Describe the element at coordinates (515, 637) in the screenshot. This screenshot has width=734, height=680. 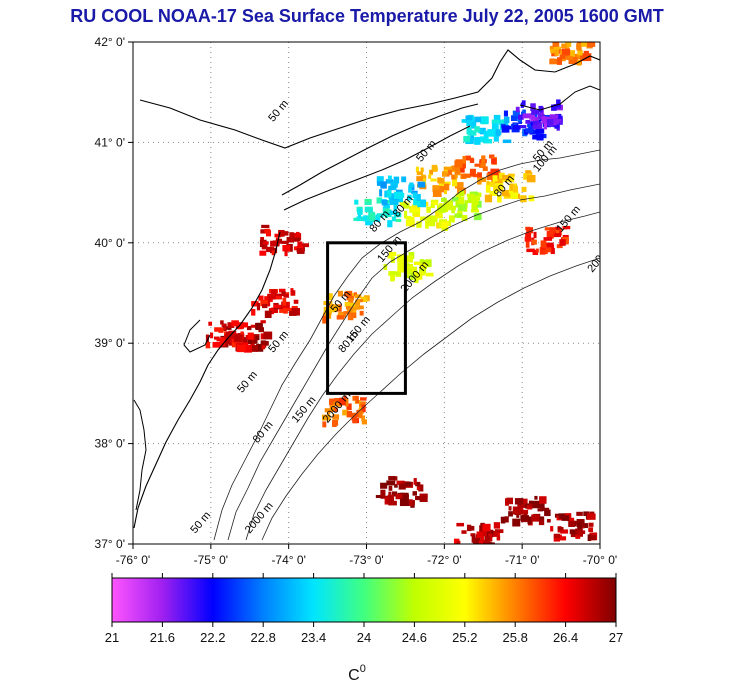
I see `colorbar-tick-label: 25.8` at that location.